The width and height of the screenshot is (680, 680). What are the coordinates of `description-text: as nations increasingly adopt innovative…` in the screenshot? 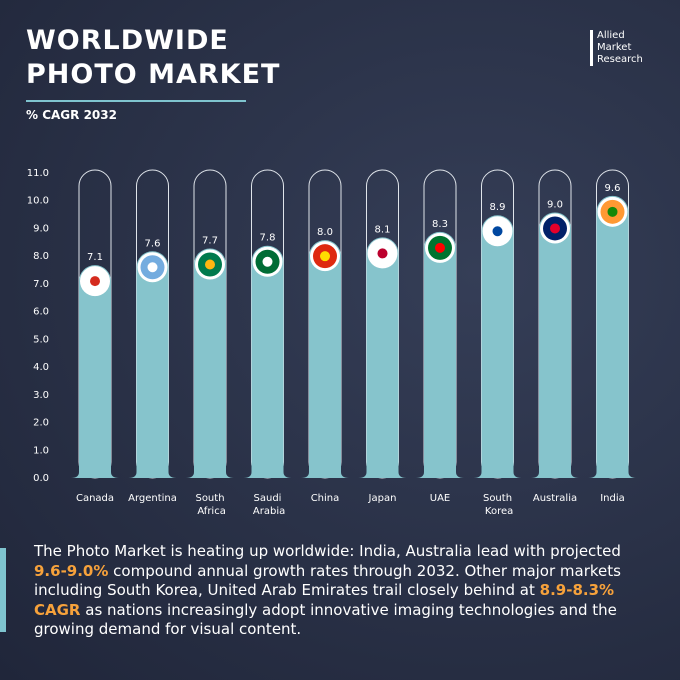 It's located at (325, 619).